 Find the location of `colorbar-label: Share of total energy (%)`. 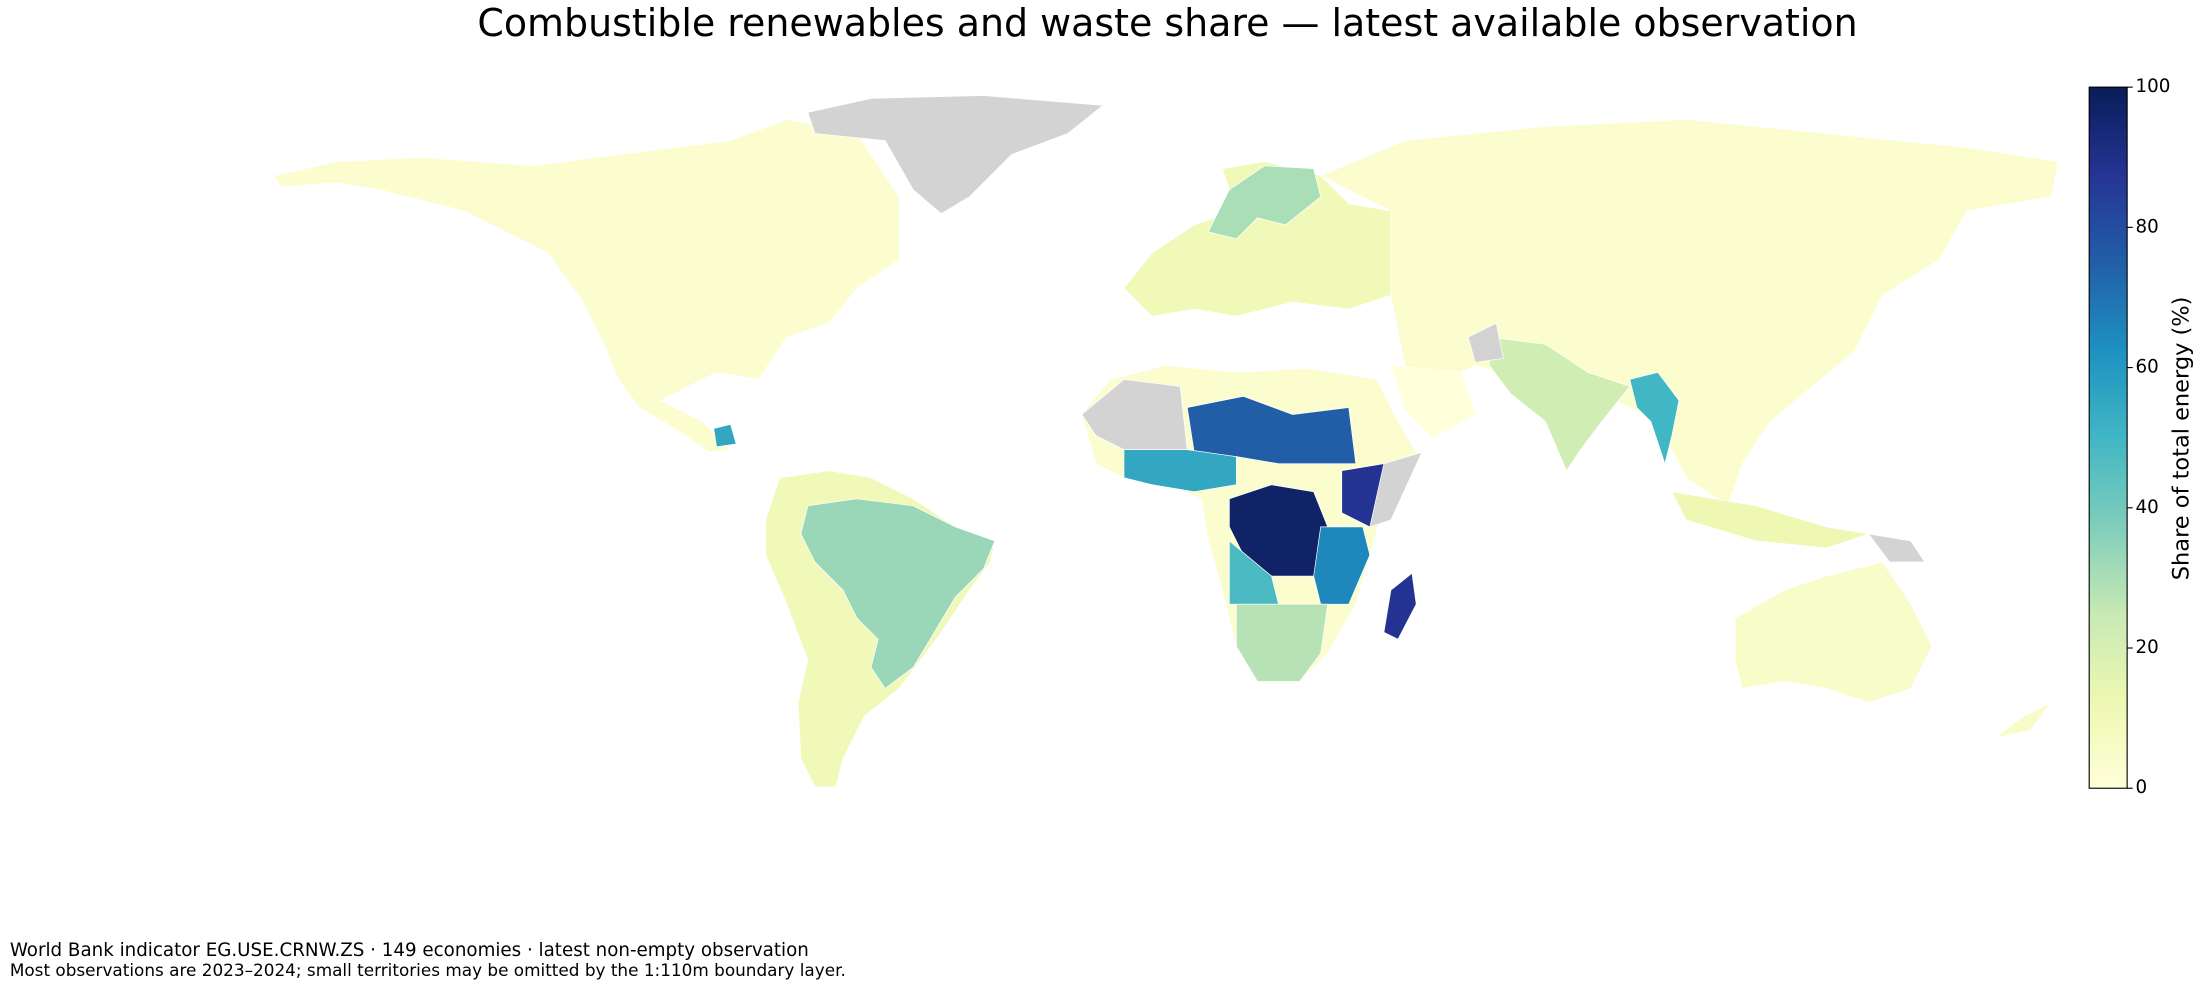

colorbar-label: Share of total energy (%) is located at coordinates (2181, 439).